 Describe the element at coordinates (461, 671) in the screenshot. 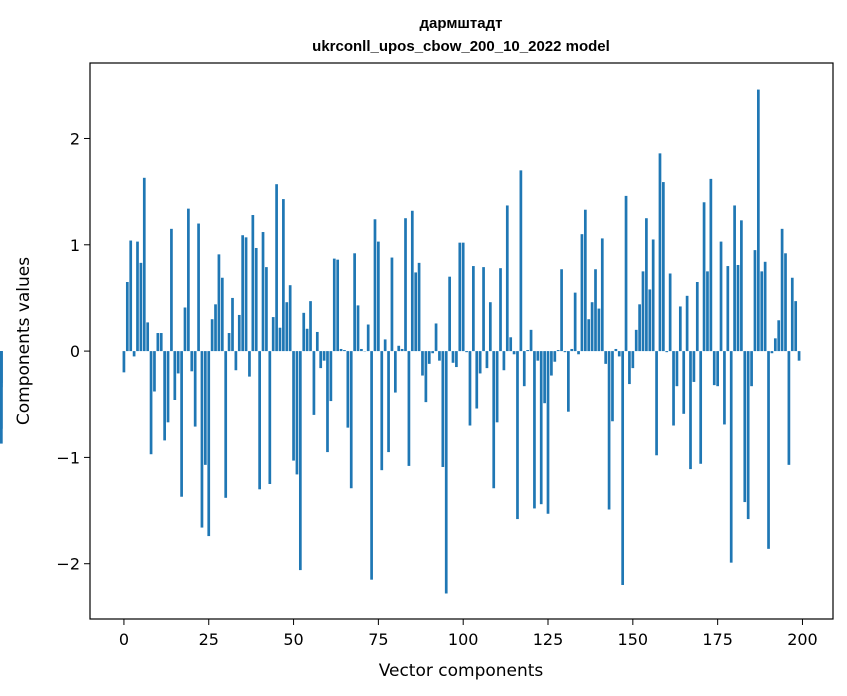

I see `x-axis-label: Vector components` at that location.